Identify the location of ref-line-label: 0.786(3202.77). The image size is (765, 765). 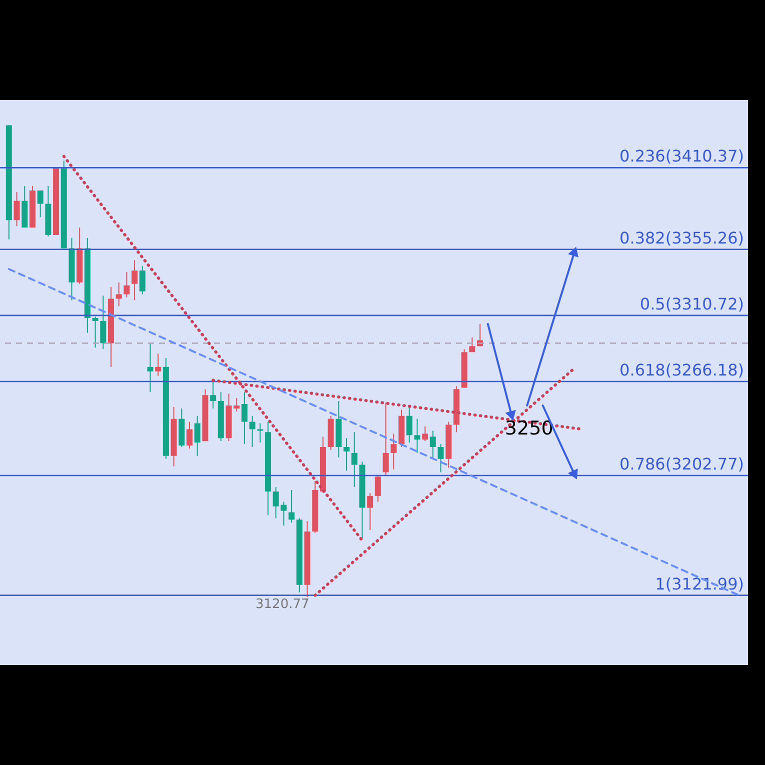
(682, 464).